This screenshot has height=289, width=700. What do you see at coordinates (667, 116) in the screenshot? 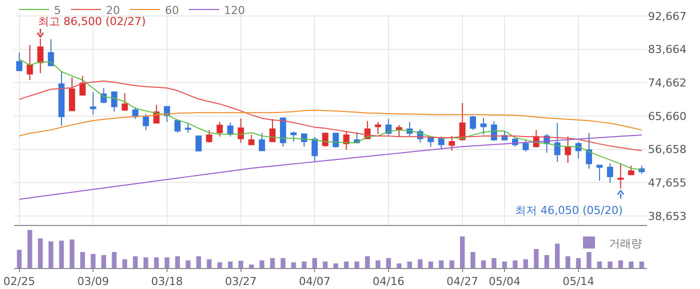
I see `y-tick-label: 65,660` at bounding box center [667, 116].